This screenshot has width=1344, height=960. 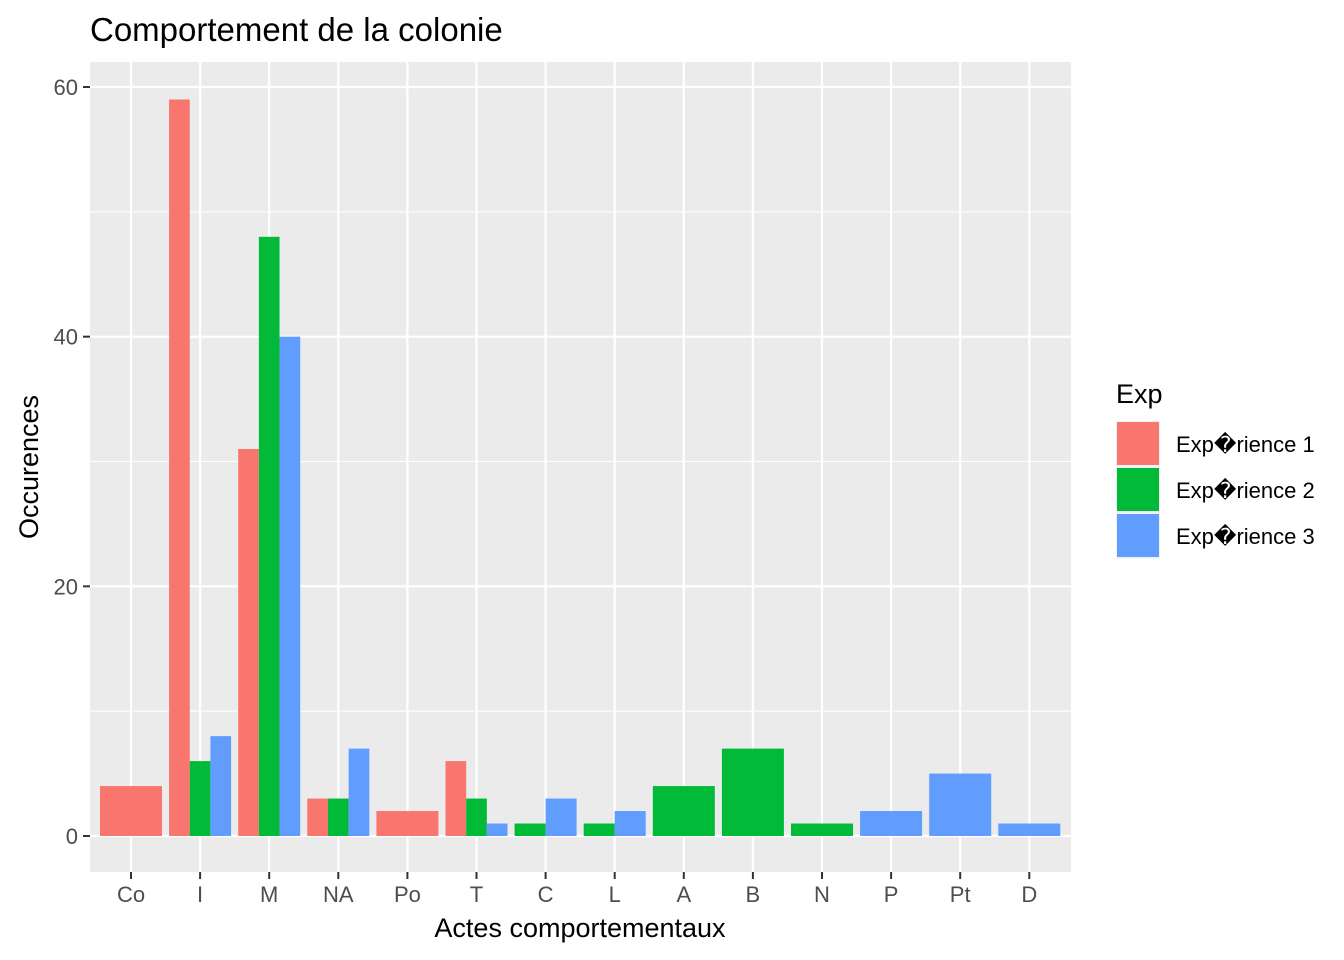 What do you see at coordinates (822, 894) in the screenshot?
I see `x-tick-label: N` at bounding box center [822, 894].